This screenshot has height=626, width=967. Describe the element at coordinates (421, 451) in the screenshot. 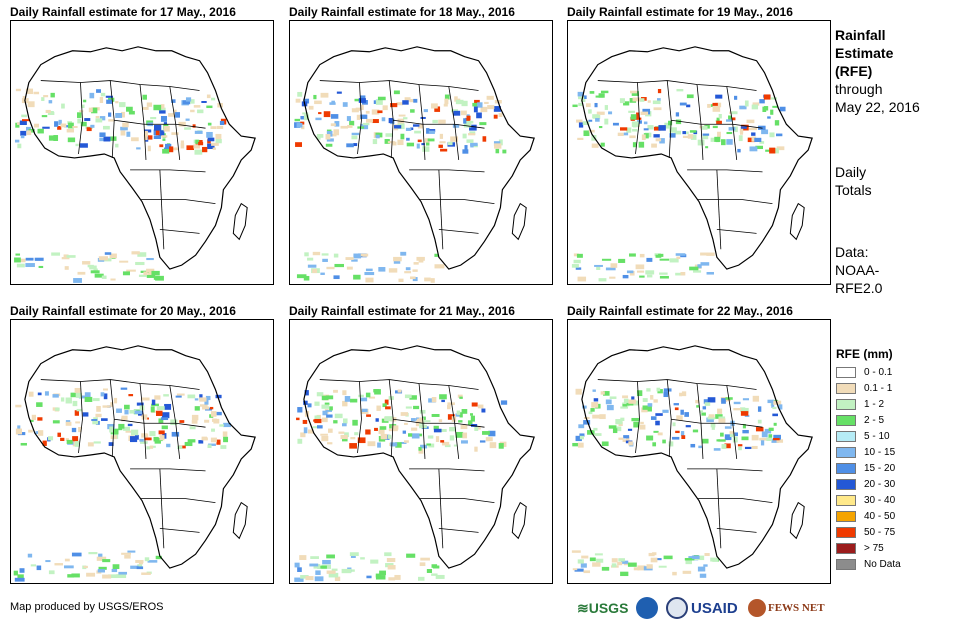

I see `rainfall-map` at that location.